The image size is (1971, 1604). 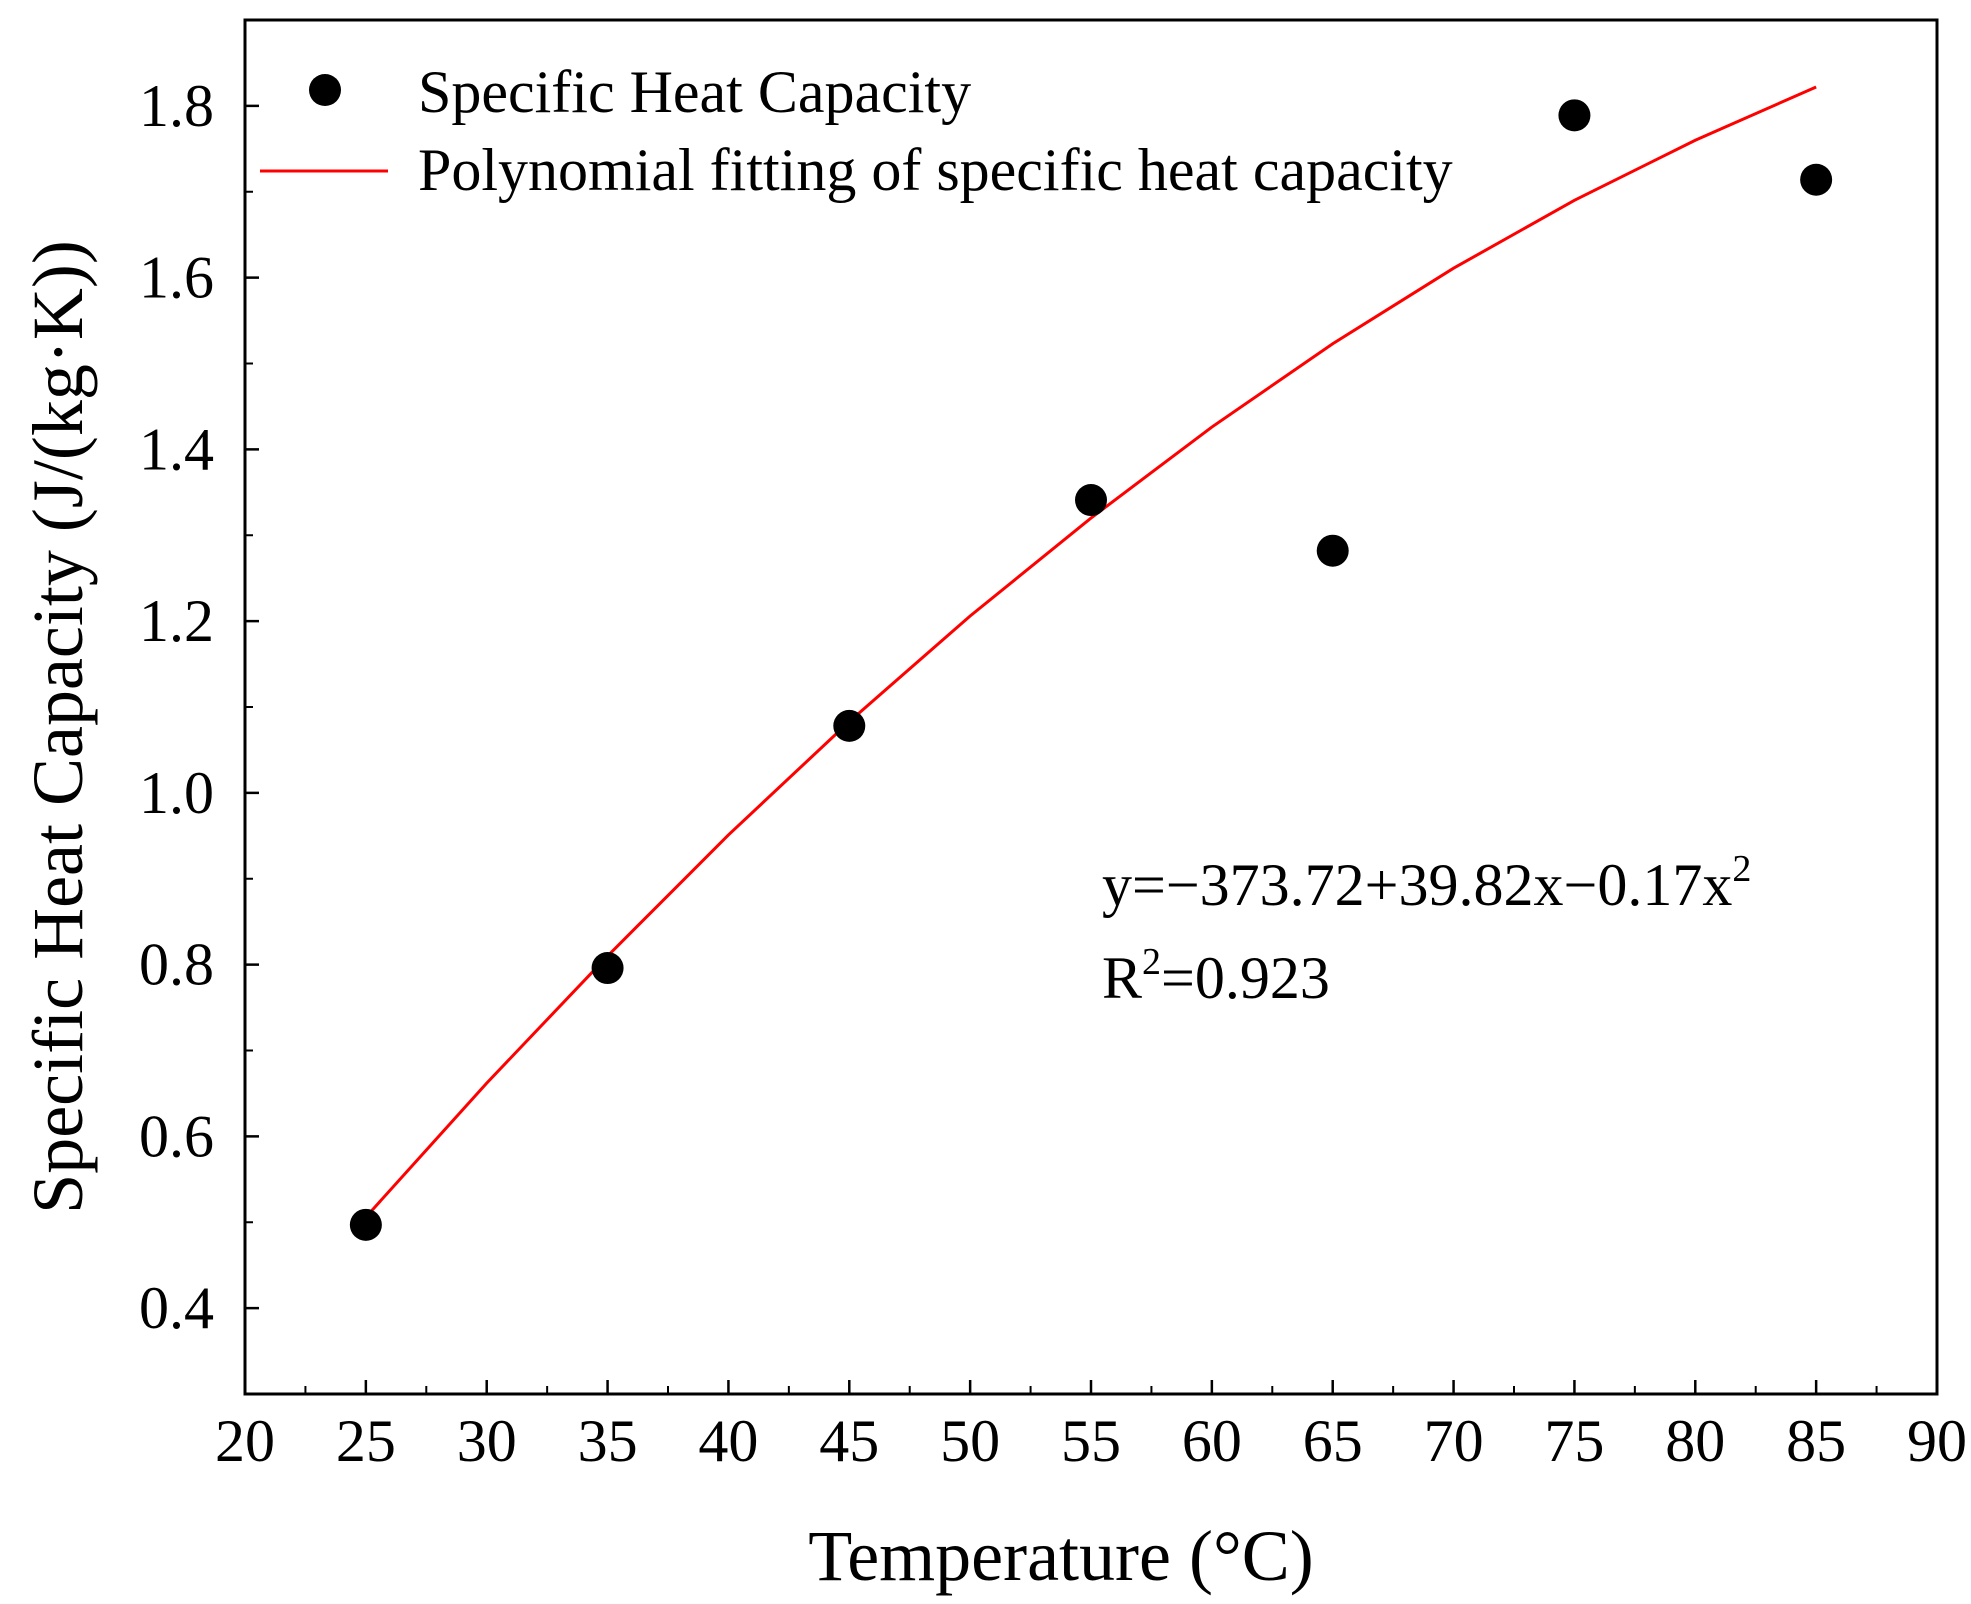 I want to click on x-tick-label: 20, so click(x=245, y=1441).